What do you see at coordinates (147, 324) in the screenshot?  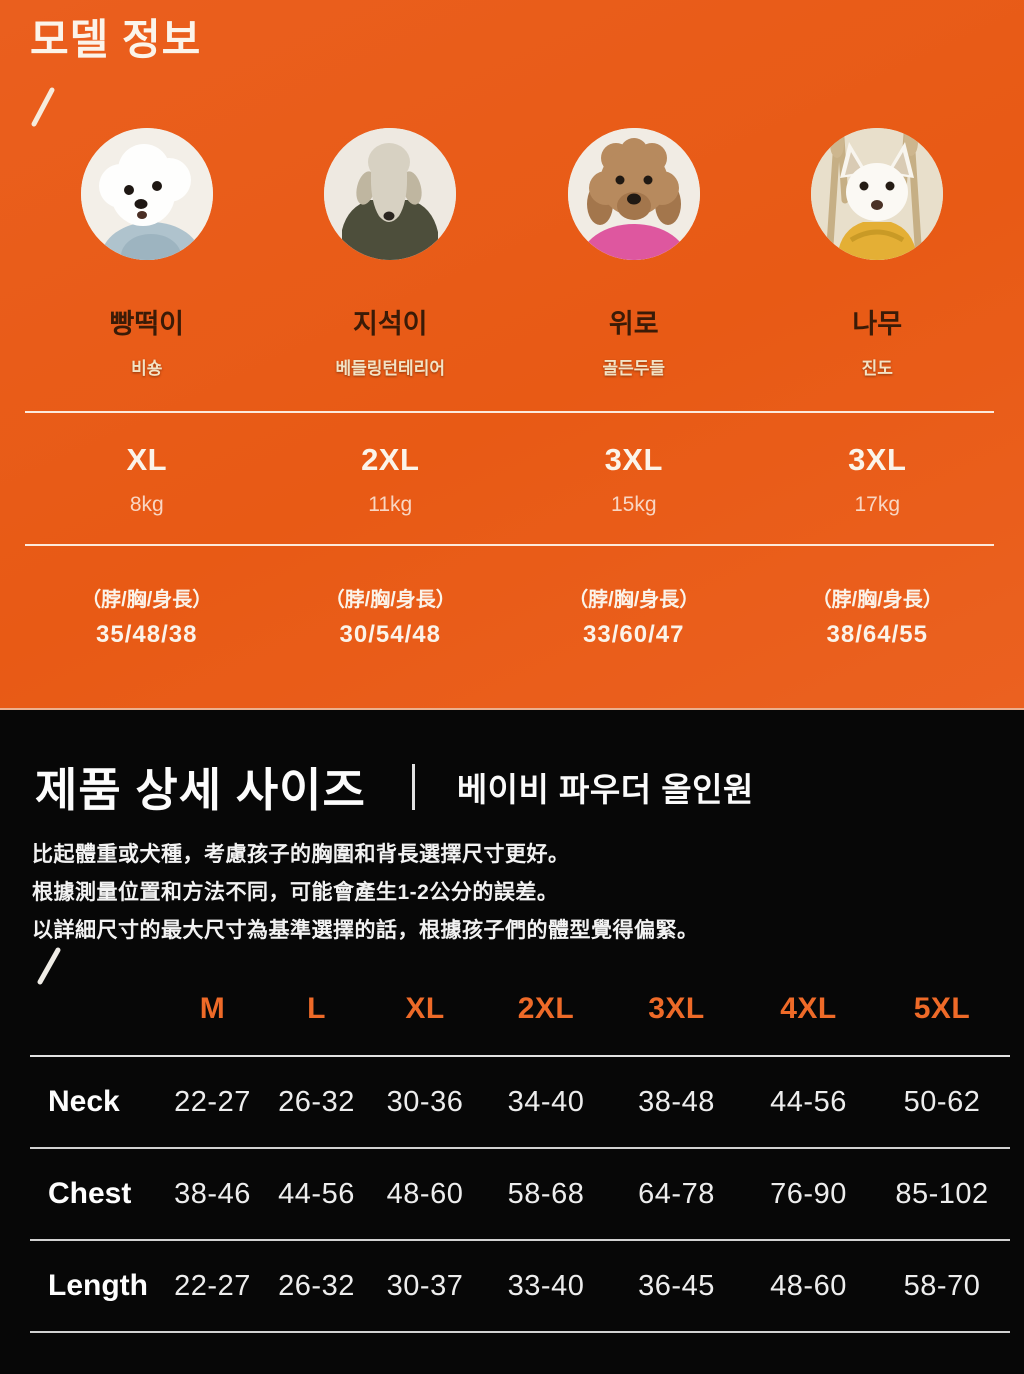 I see `model-name: 빵떡이` at bounding box center [147, 324].